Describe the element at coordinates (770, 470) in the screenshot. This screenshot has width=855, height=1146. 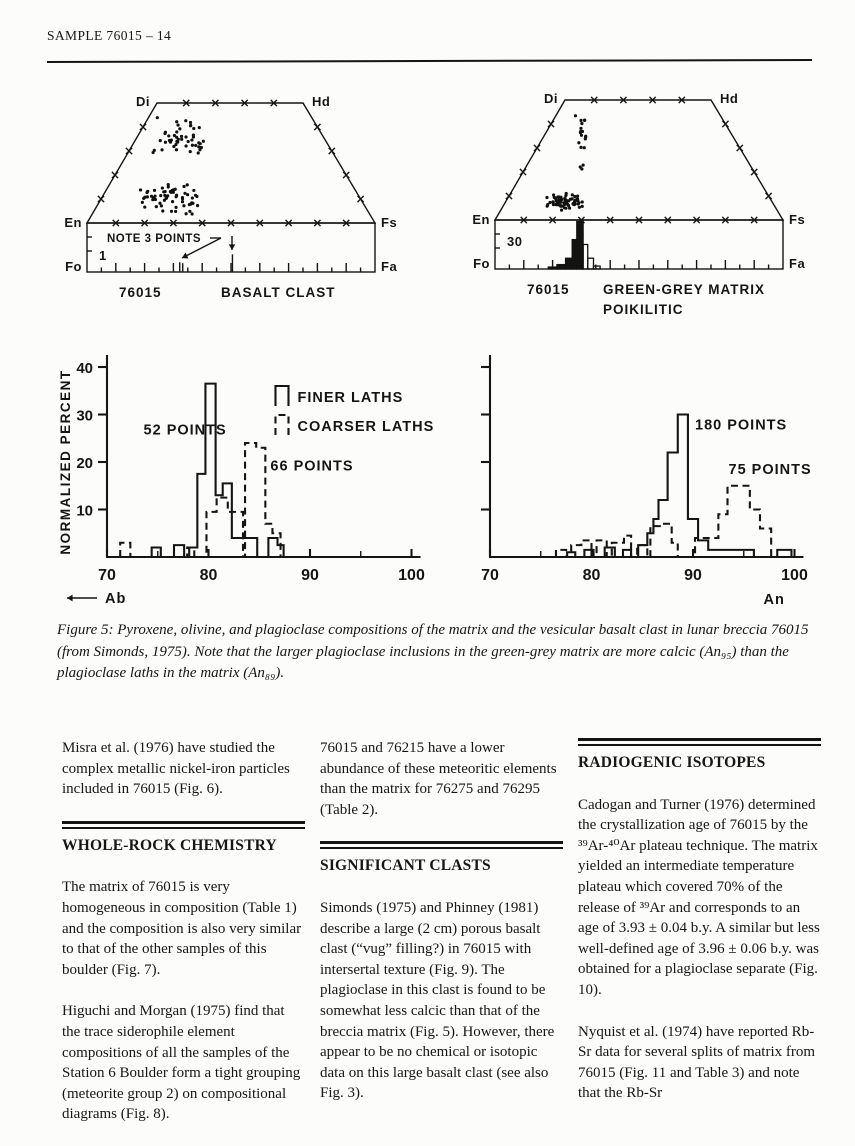
I see `svg-text: 75 POINTS` at that location.